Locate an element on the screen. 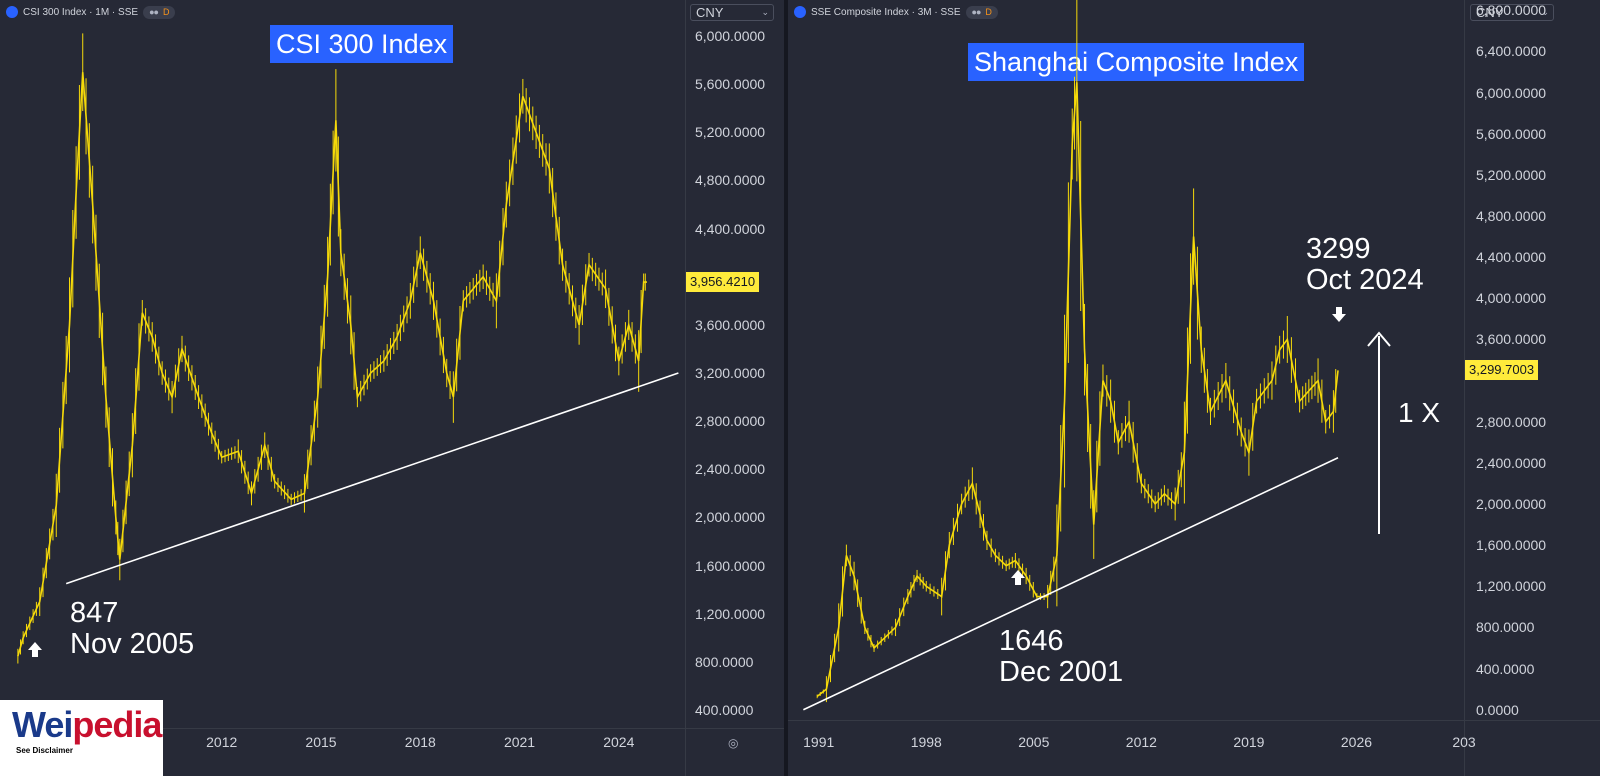 The width and height of the screenshot is (1600, 776). low-annotation-value: 847 is located at coordinates (94, 613).